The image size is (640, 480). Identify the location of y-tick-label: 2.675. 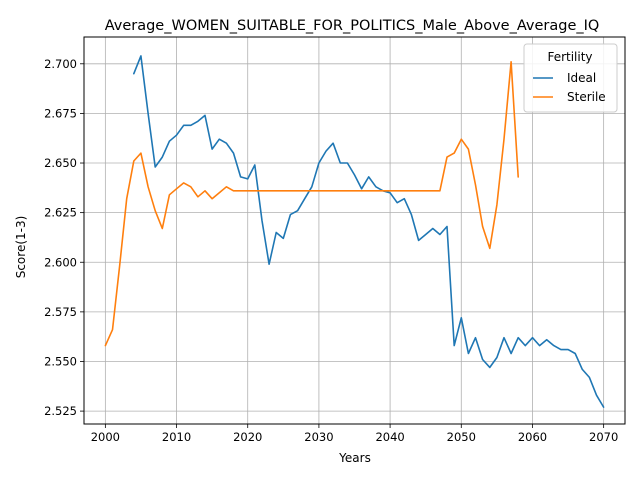
(60, 113).